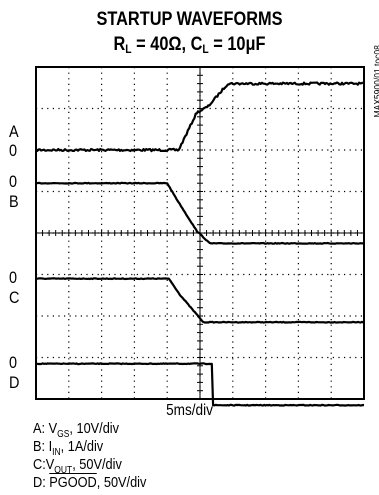  I want to click on channel-letter-d: D, so click(14, 382).